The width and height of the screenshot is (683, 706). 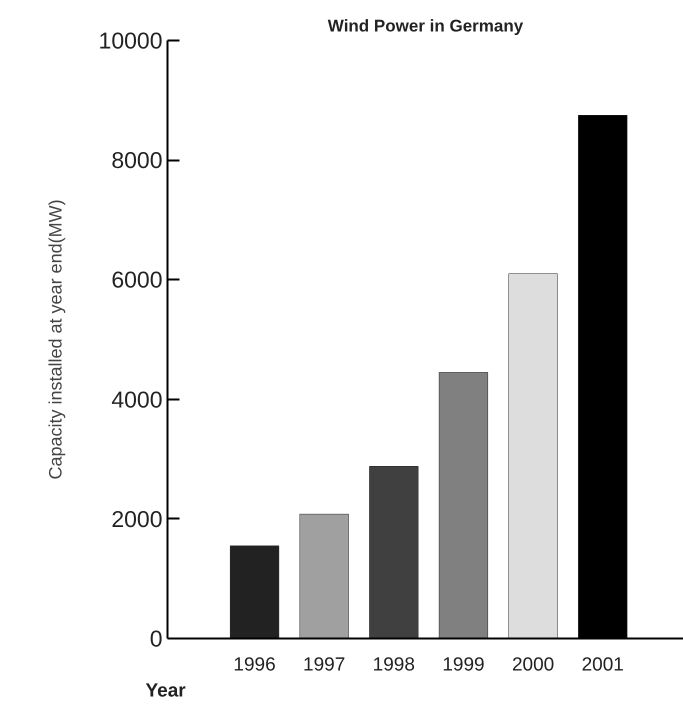 What do you see at coordinates (137, 399) in the screenshot?
I see `y-tick-label: 4000` at bounding box center [137, 399].